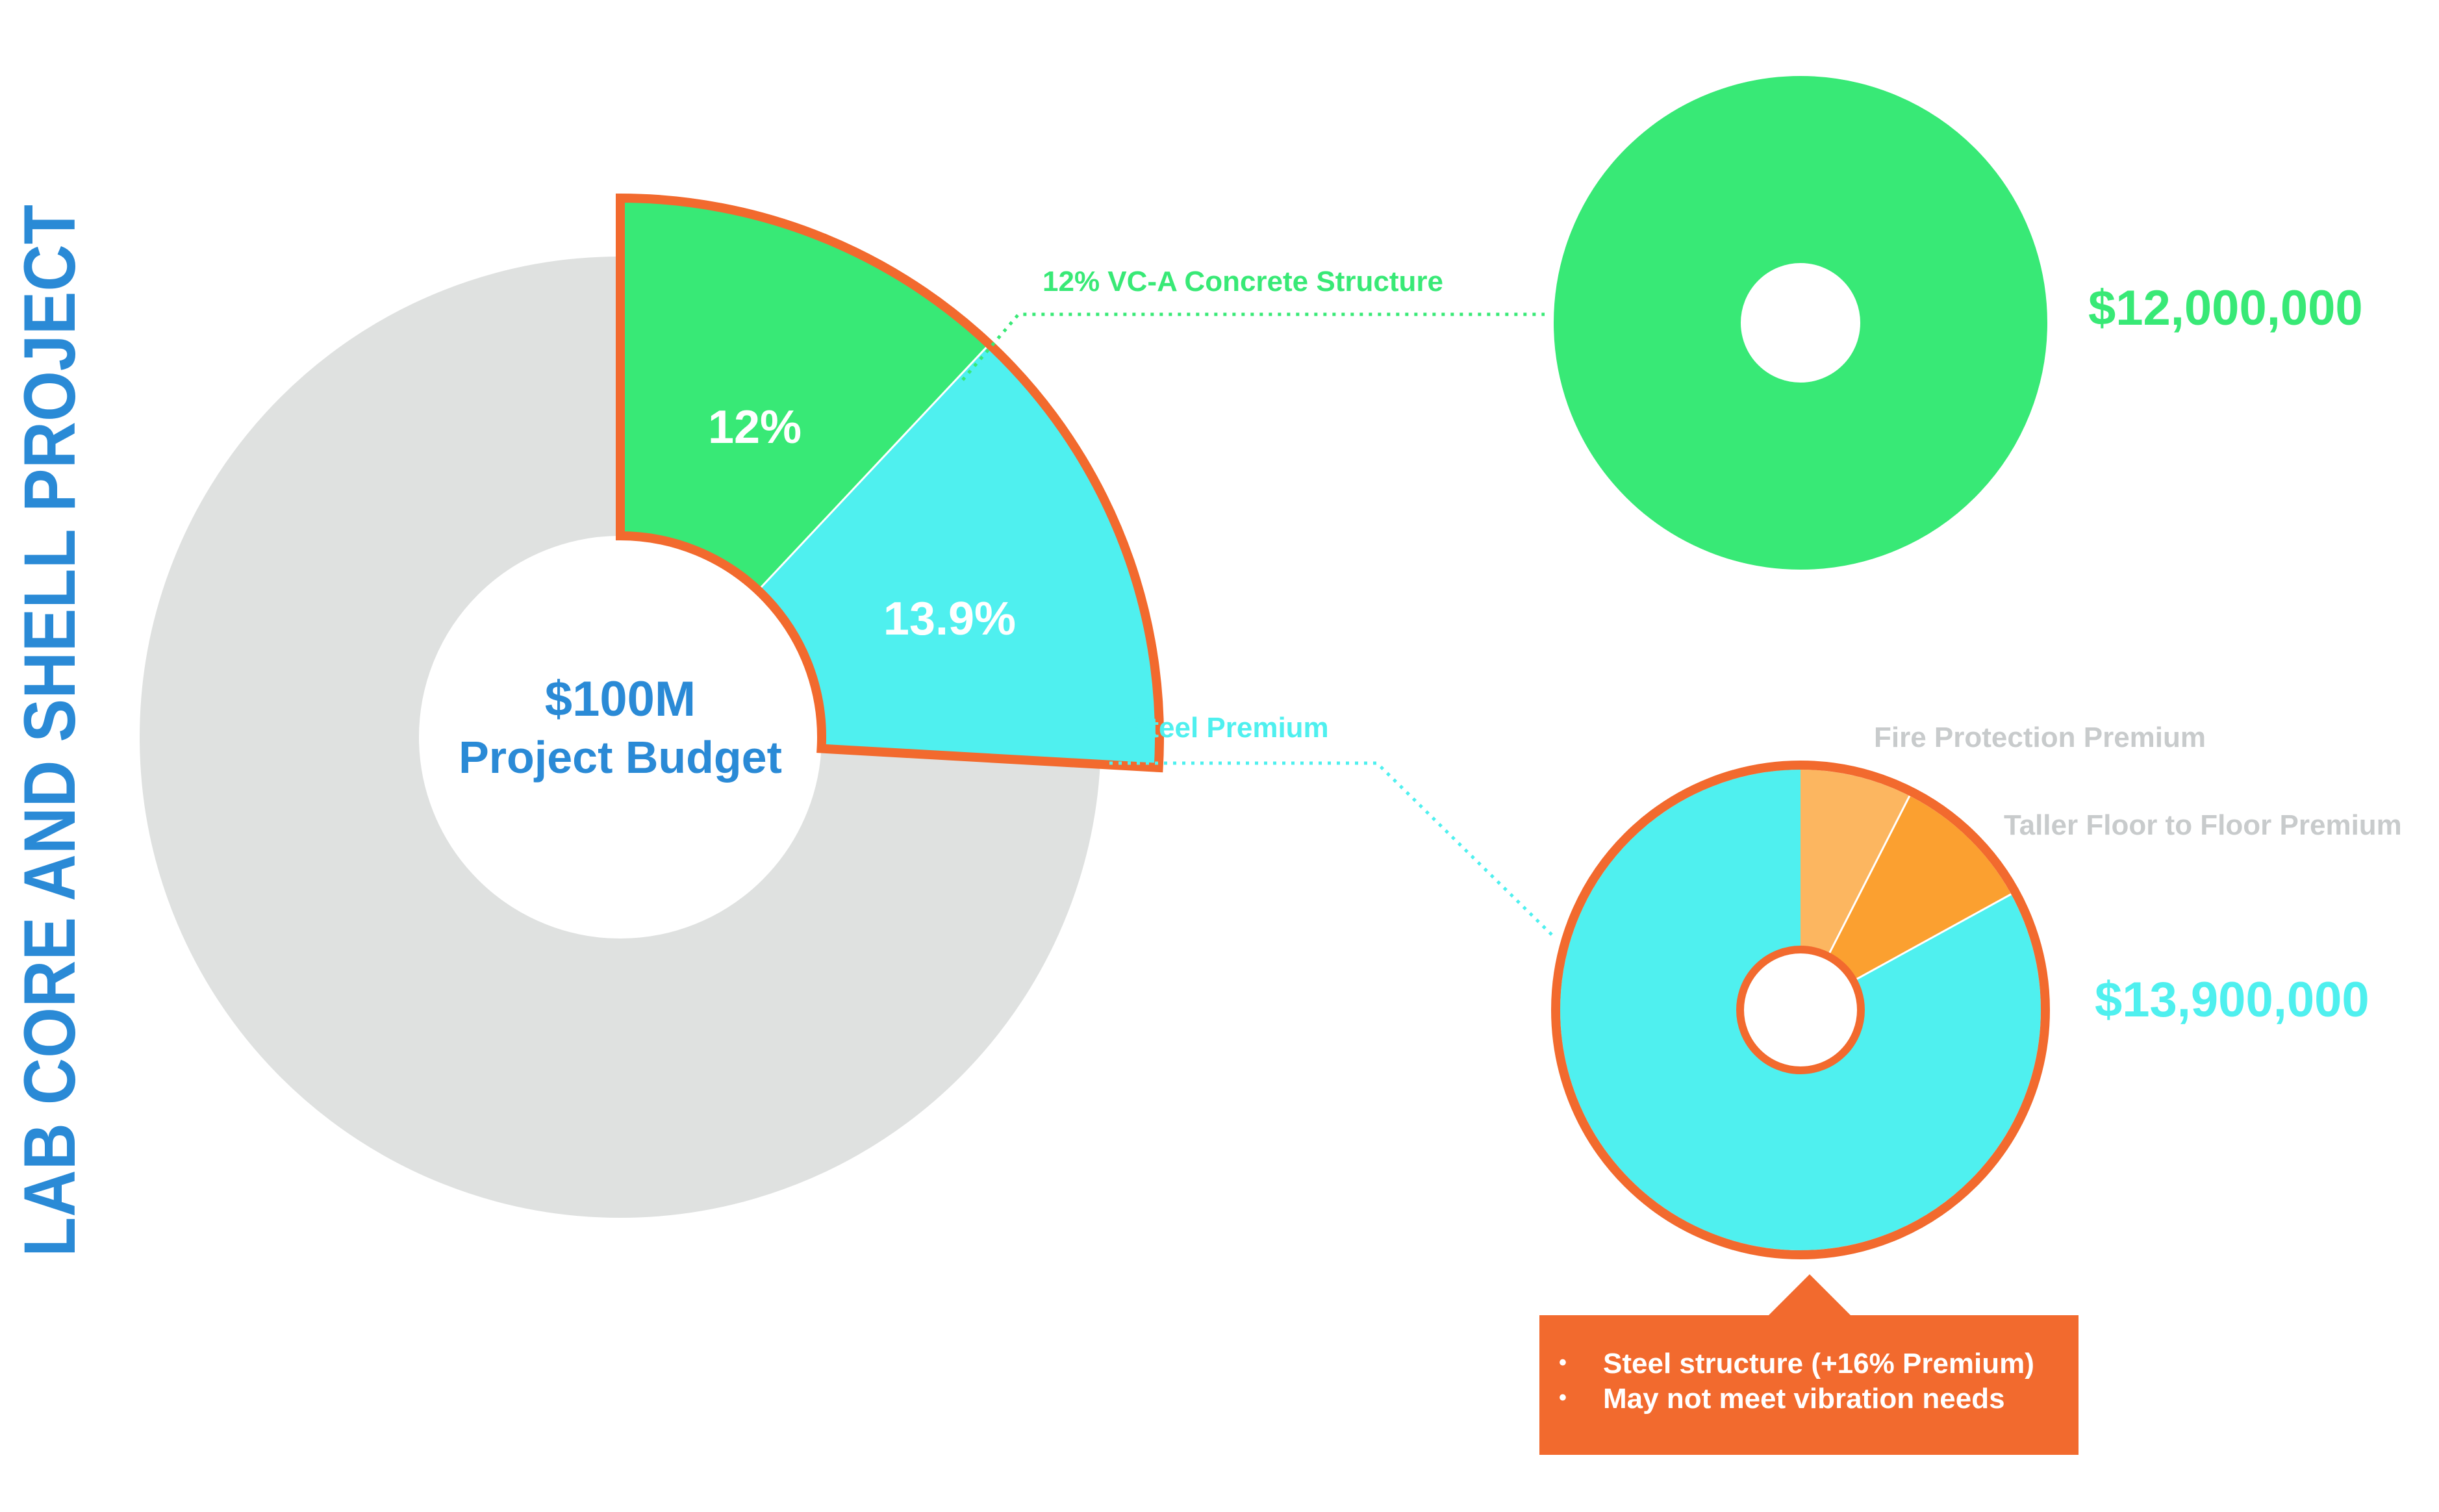  I want to click on outer-outline-ring, so click(1800, 1010).